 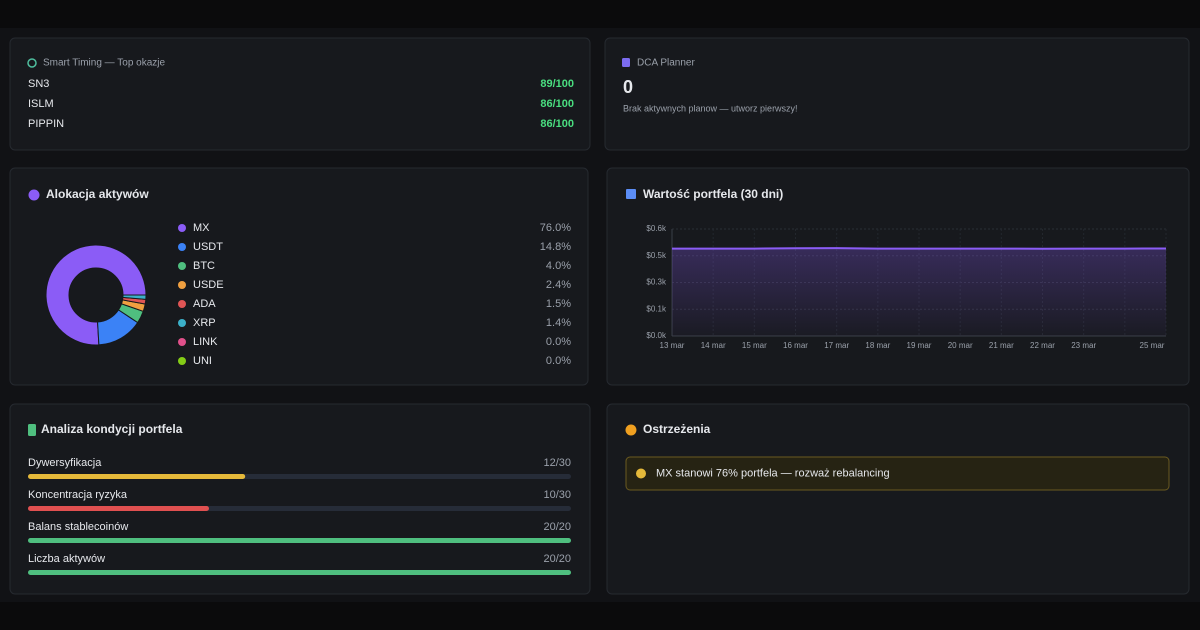 What do you see at coordinates (205, 342) in the screenshot?
I see `legend-label: LINK` at bounding box center [205, 342].